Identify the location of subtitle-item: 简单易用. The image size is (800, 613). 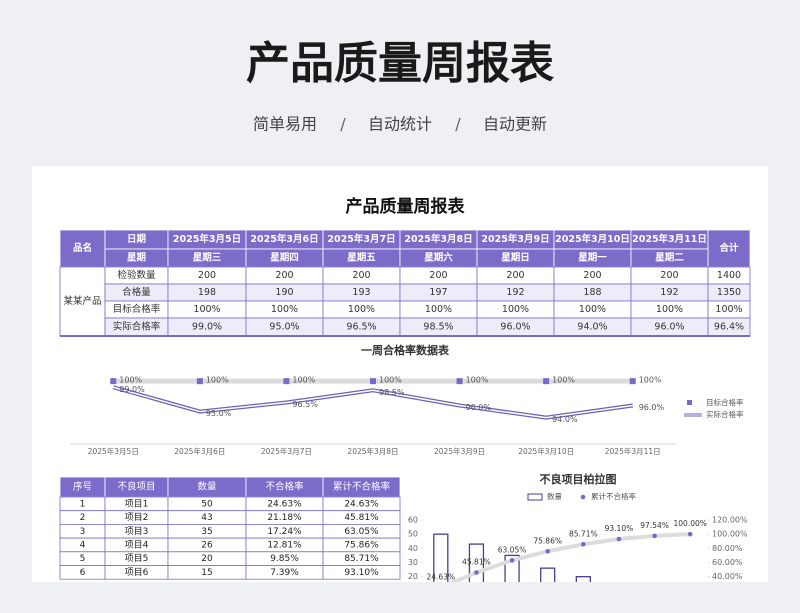
(285, 124).